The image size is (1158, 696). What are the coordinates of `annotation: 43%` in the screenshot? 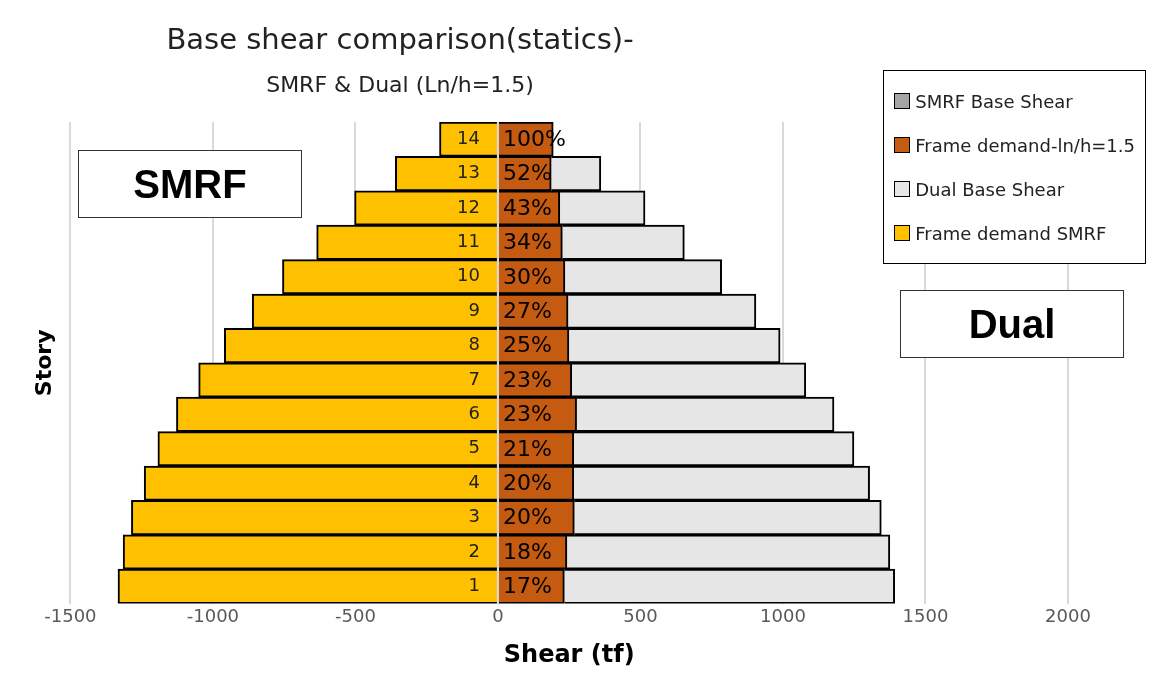 It's located at (527, 207).